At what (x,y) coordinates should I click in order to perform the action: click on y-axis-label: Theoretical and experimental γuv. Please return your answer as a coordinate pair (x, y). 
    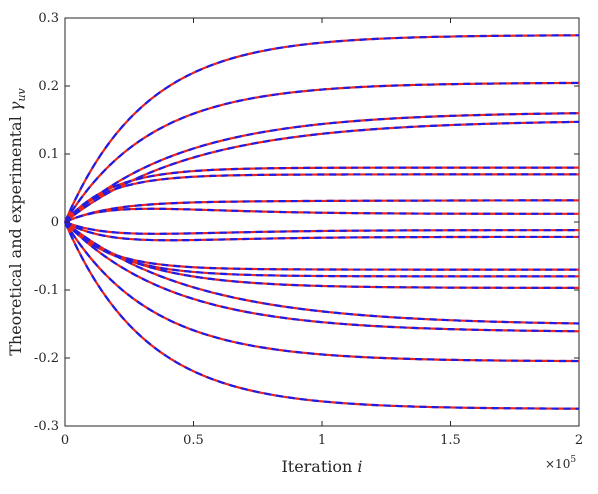
    Looking at the image, I should click on (17, 221).